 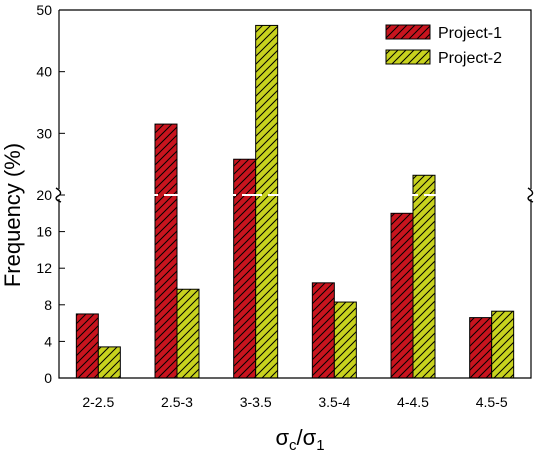 I want to click on x-tick-labels: 2-2.5 2.5-3 3-3.5 3.5-4 4-4.5 4.5-5, so click(x=294, y=402).